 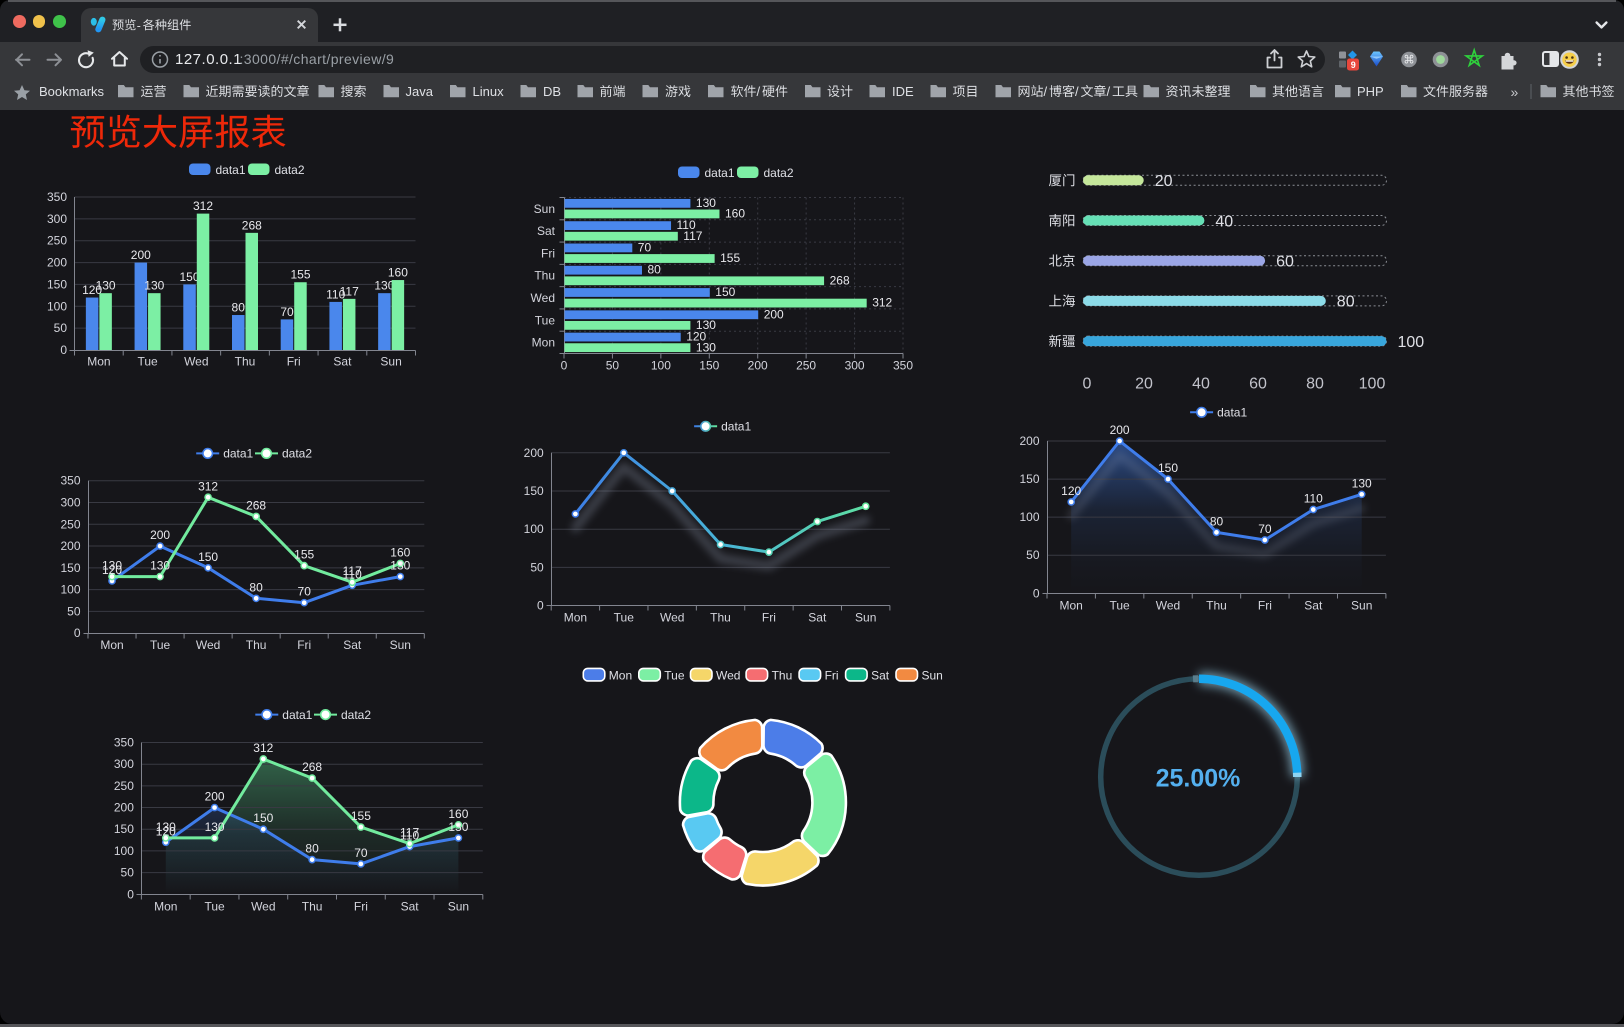 I want to click on svg-text: 250, so click(x=124, y=786).